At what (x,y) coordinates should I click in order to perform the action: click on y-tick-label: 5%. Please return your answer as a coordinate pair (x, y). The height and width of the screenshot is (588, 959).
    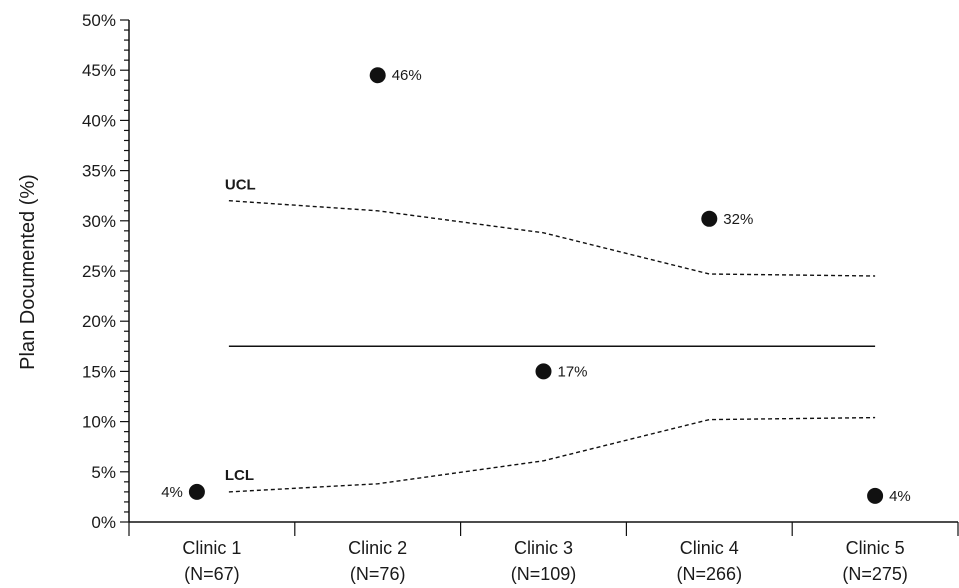
    Looking at the image, I should click on (103, 472).